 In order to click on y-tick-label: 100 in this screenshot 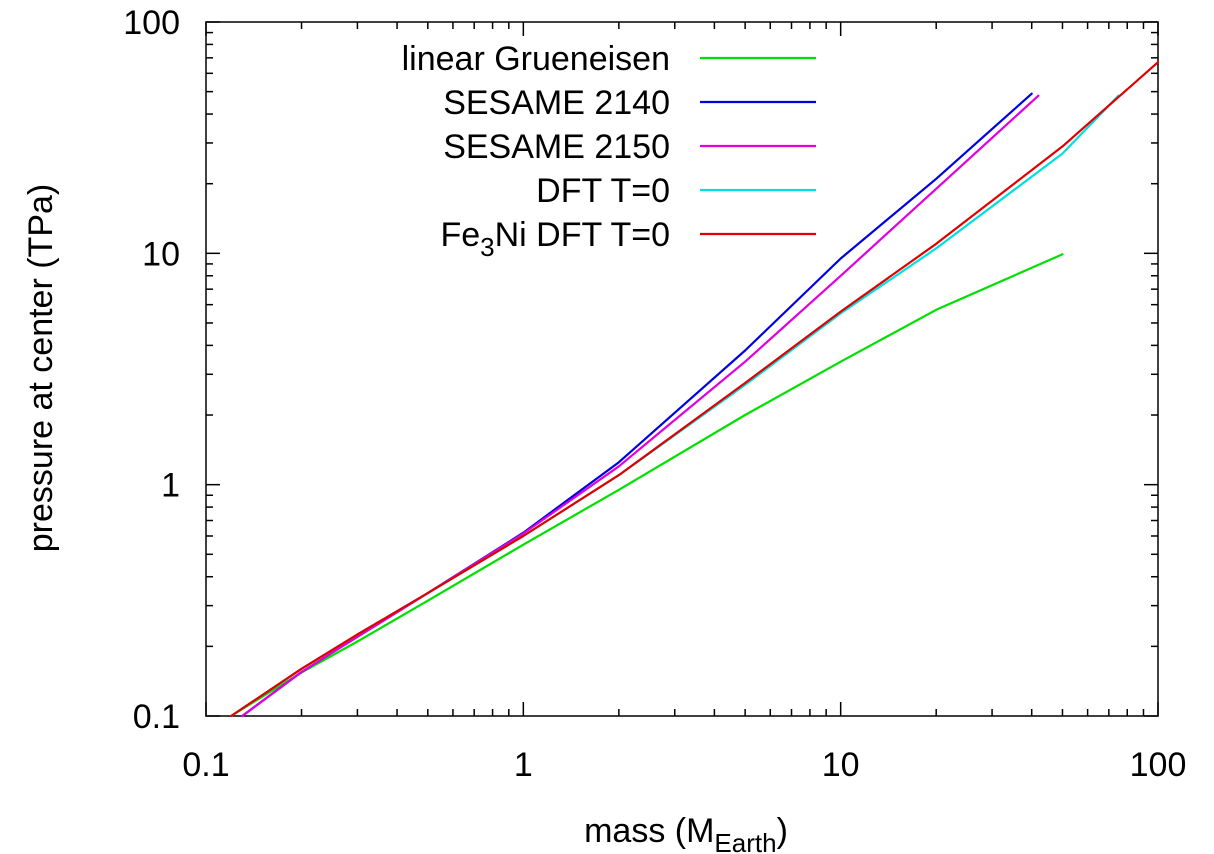, I will do `click(151, 23)`.